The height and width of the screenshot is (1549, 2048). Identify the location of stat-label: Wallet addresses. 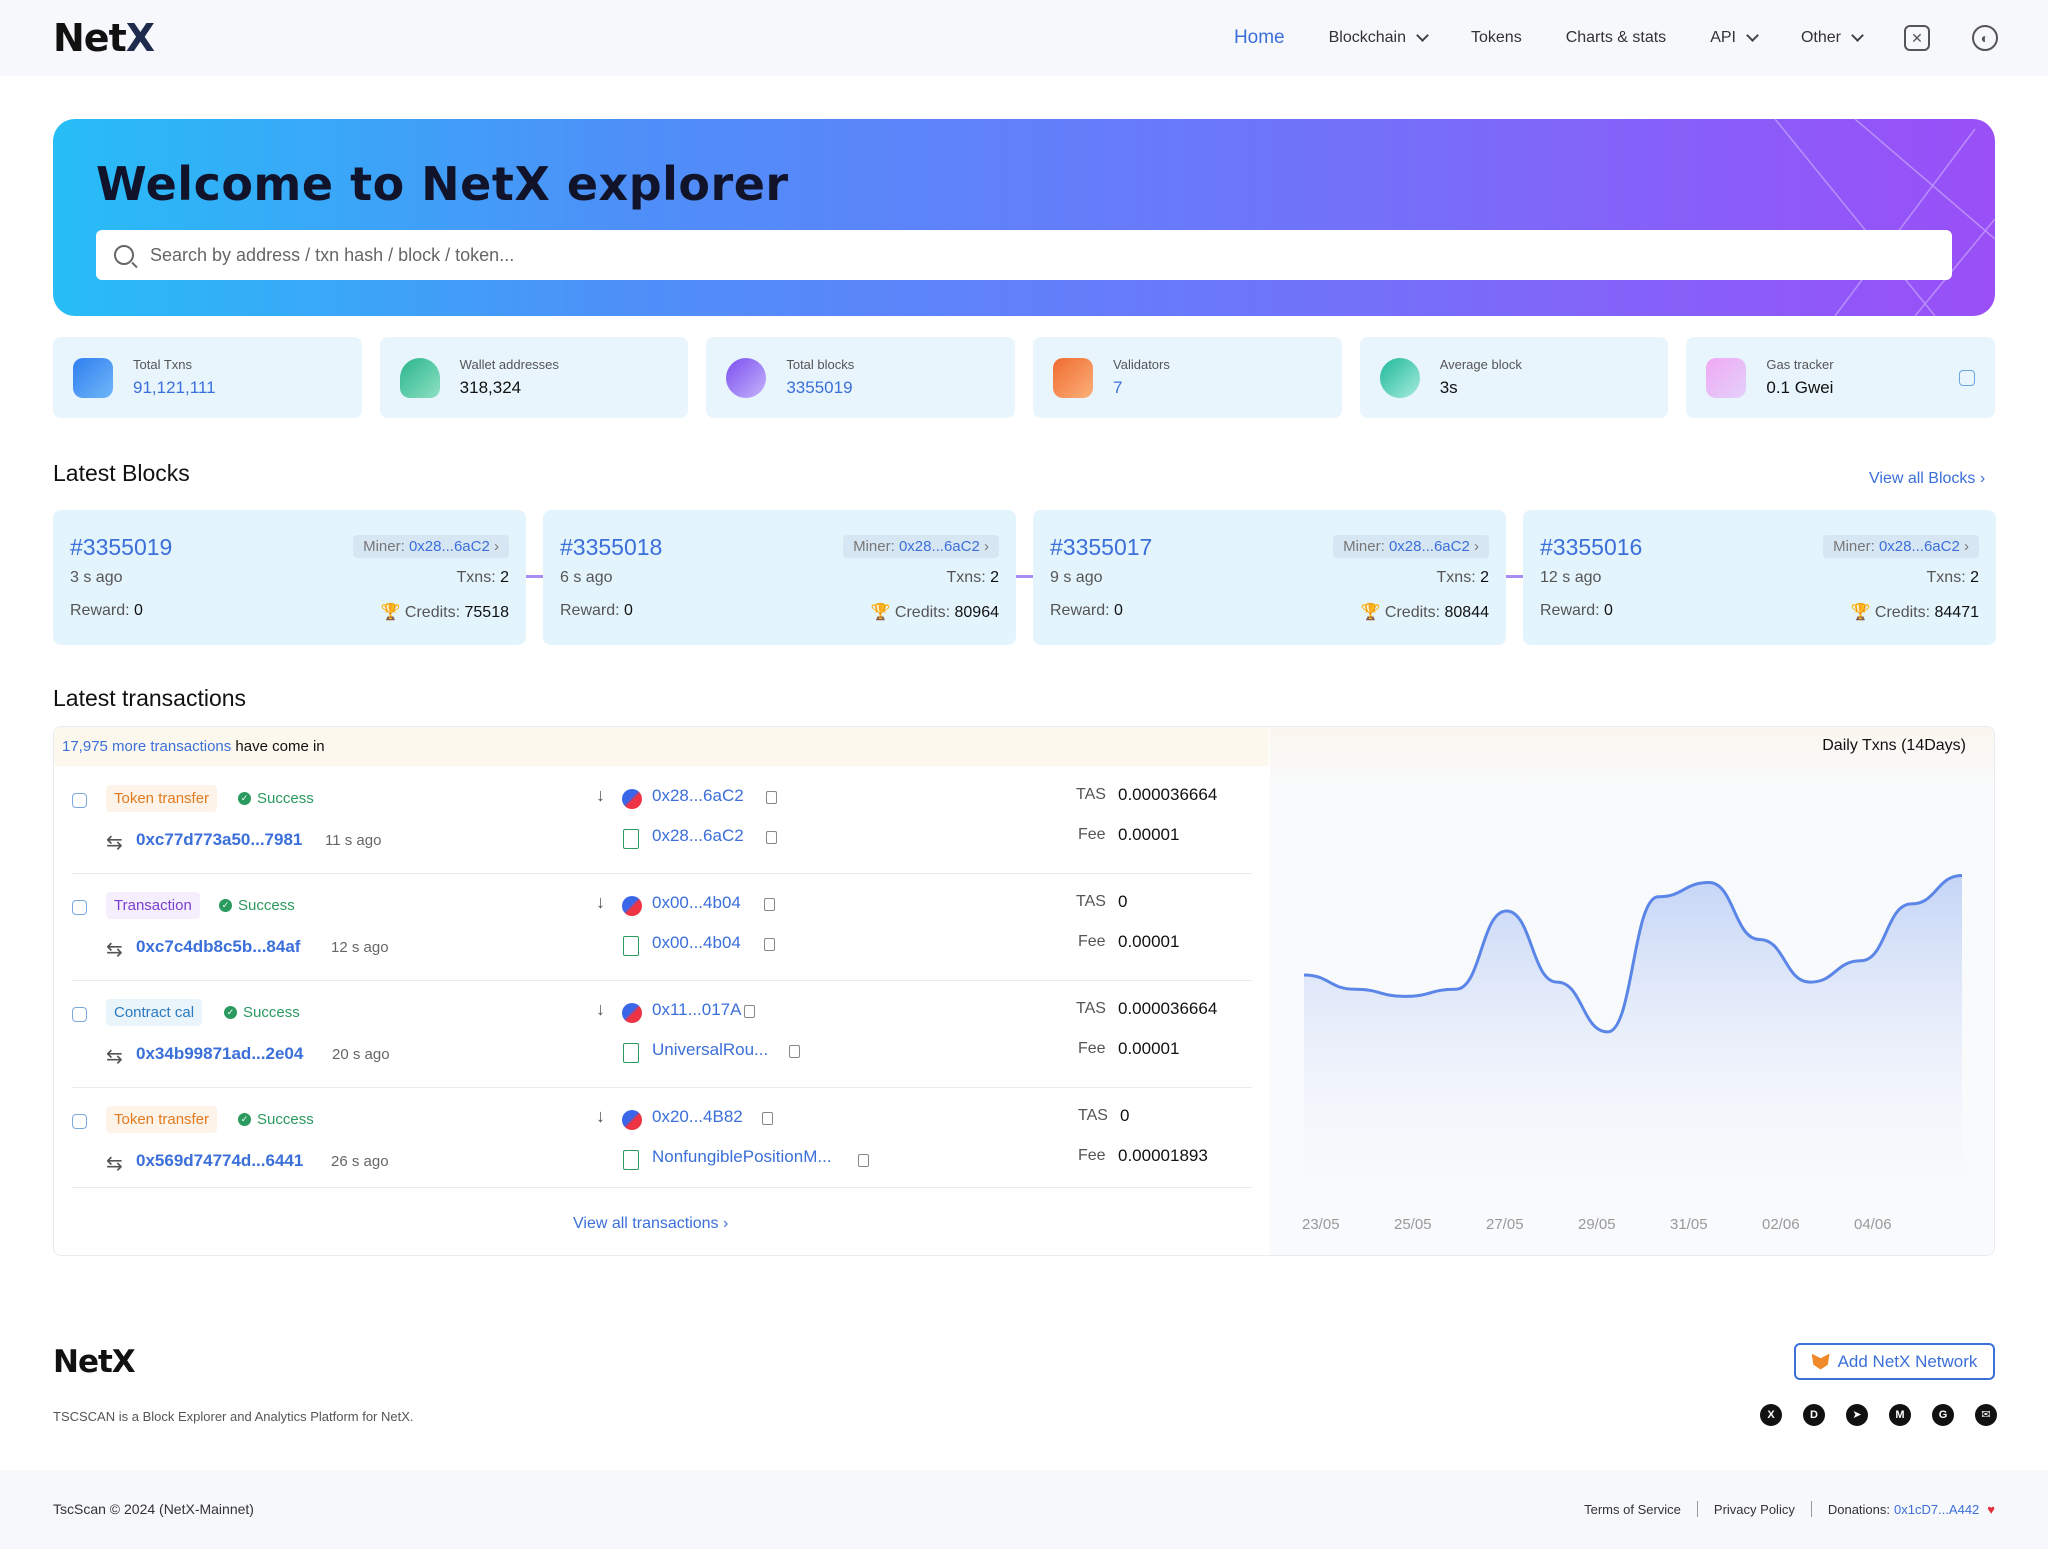
(509, 364).